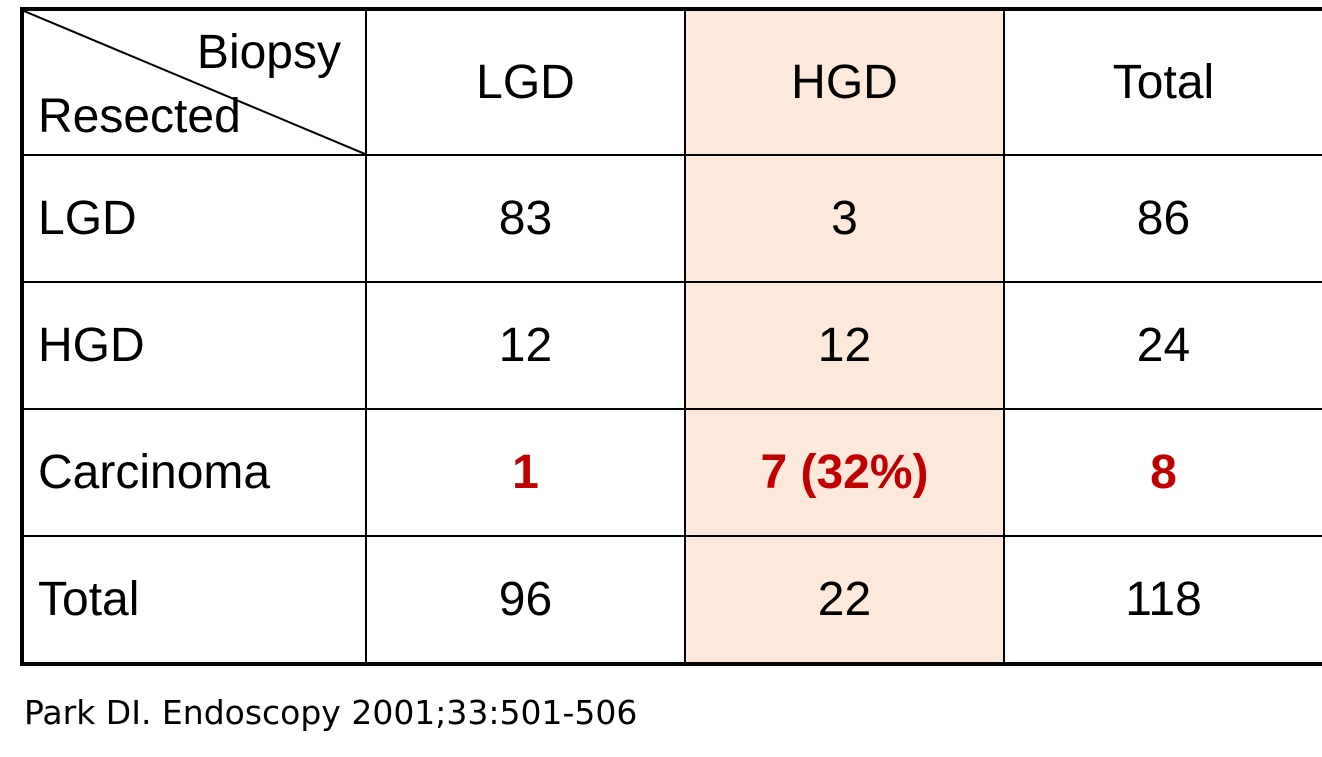  I want to click on table-cell: 96, so click(525, 600).